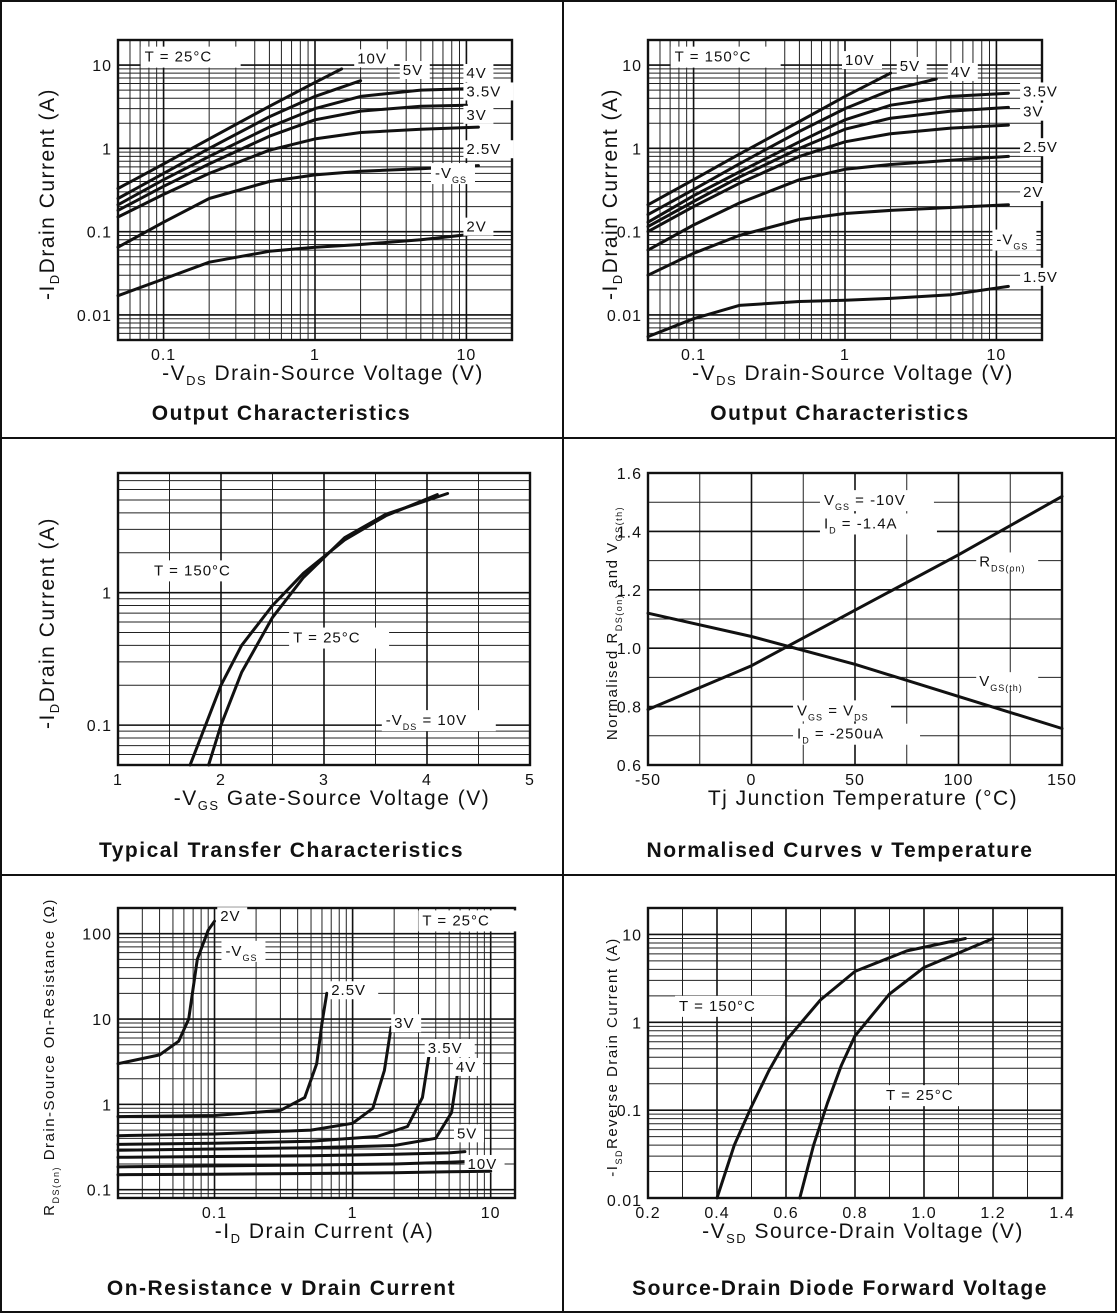  I want to click on annotation: -VDS = 10V, so click(426, 722).